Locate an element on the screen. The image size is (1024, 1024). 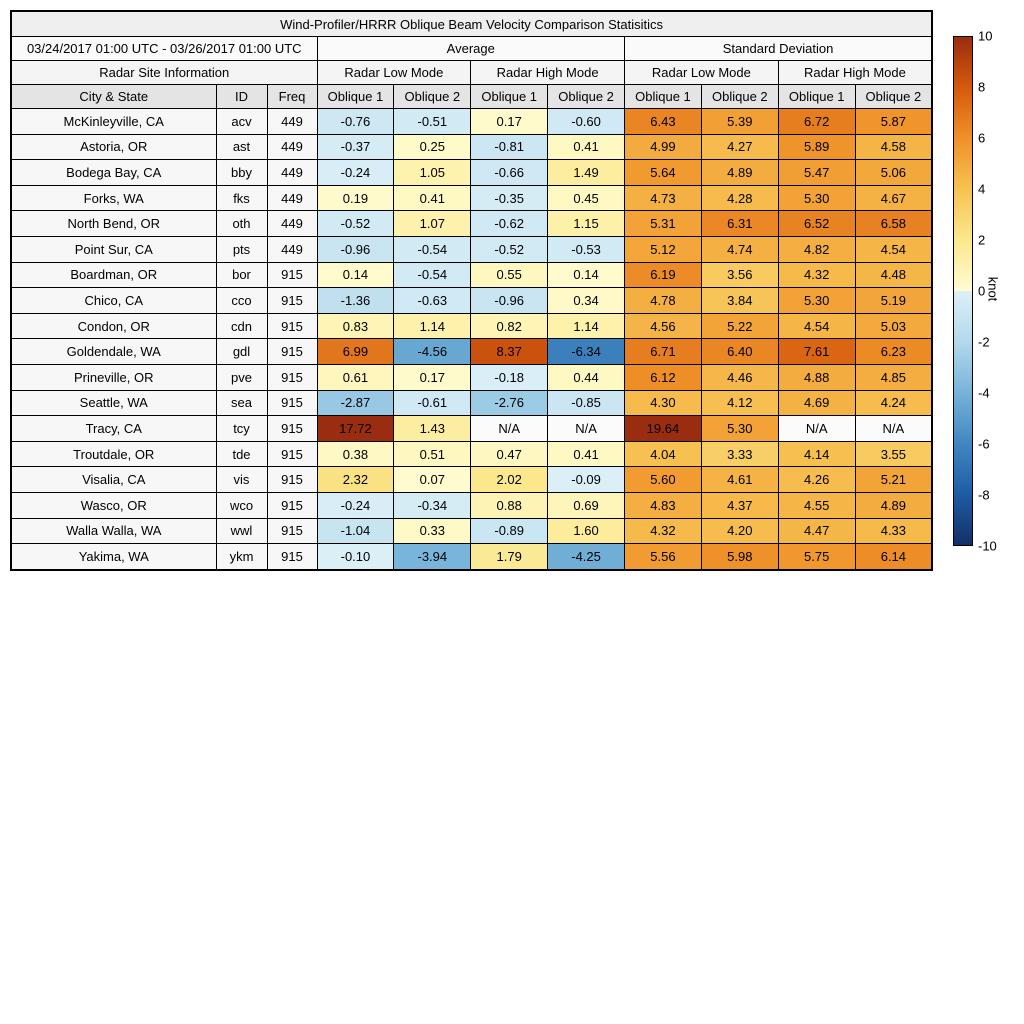
city-cell: Chico, CA is located at coordinates (113, 300).